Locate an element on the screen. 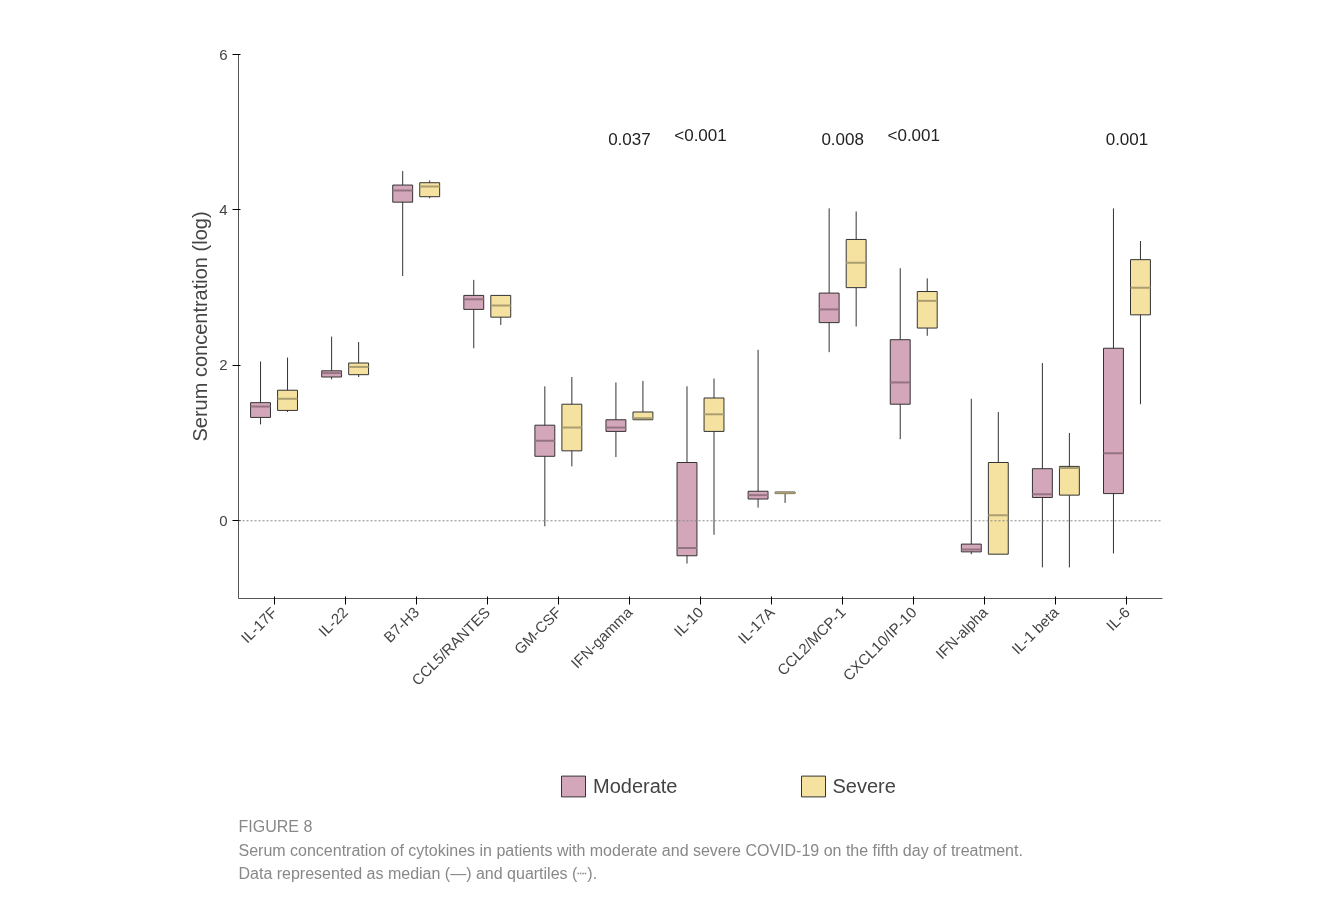 Image resolution: width=1322 pixels, height=901 pixels. y-axis-title: Serum concentration (log) is located at coordinates (200, 326).